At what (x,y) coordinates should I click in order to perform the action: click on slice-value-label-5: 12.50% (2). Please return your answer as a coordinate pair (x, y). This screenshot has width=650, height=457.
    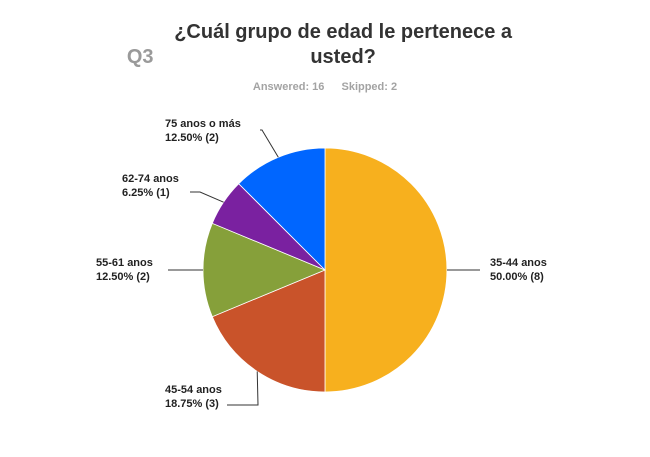
    Looking at the image, I should click on (192, 138).